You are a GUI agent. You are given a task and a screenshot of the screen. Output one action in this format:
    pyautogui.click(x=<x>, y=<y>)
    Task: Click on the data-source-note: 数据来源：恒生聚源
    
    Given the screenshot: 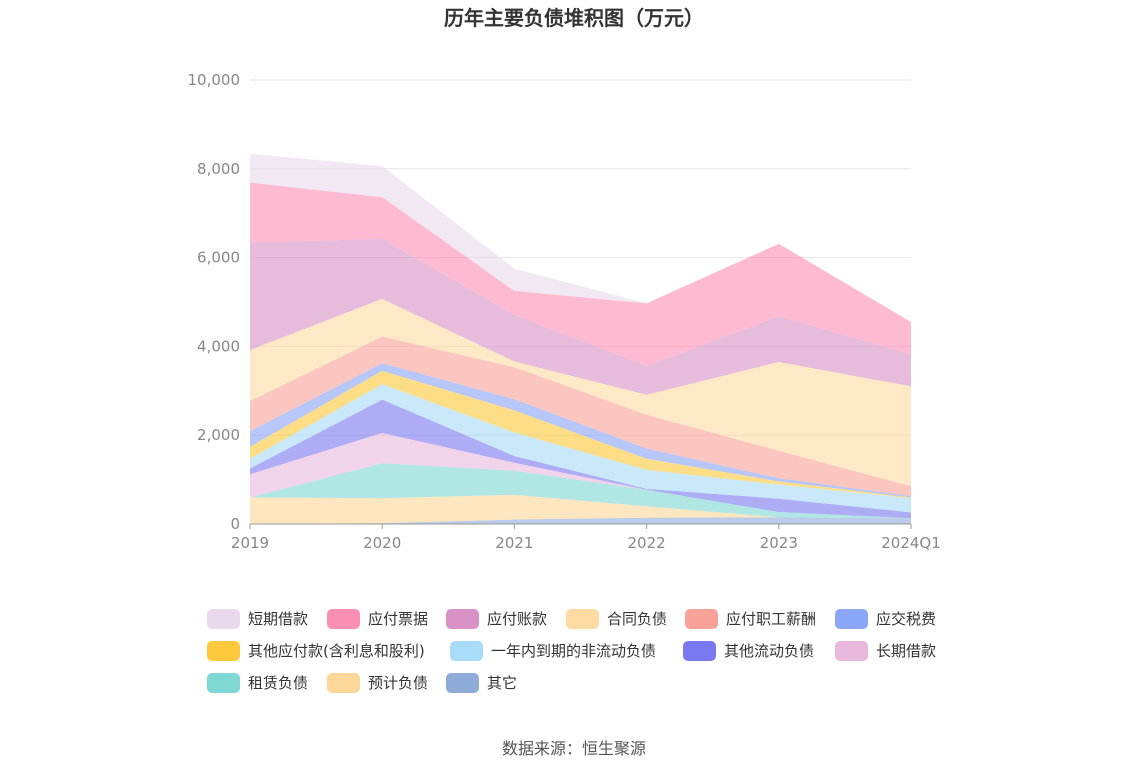 What is the action you would take?
    pyautogui.click(x=574, y=748)
    